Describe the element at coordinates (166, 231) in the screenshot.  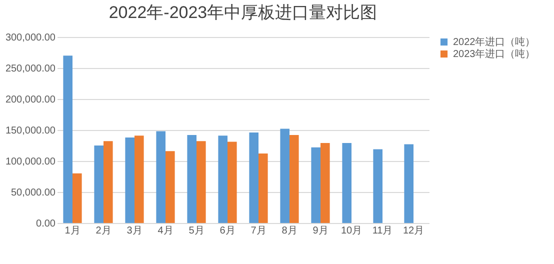
I see `x-tick-label: 4月` at that location.